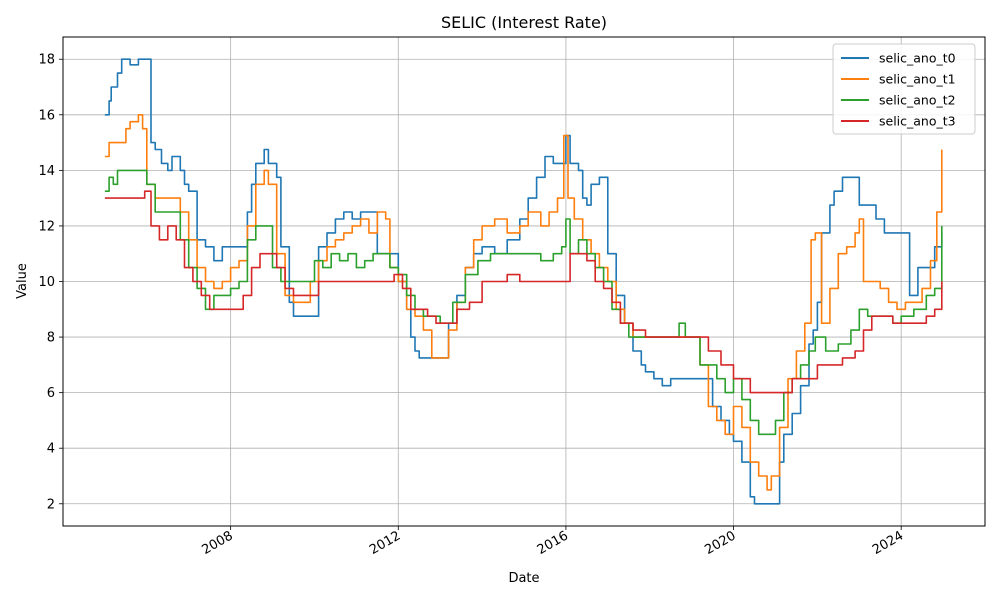 This screenshot has height=600, width=1000. What do you see at coordinates (46, 115) in the screenshot?
I see `y-tick-label: 16` at bounding box center [46, 115].